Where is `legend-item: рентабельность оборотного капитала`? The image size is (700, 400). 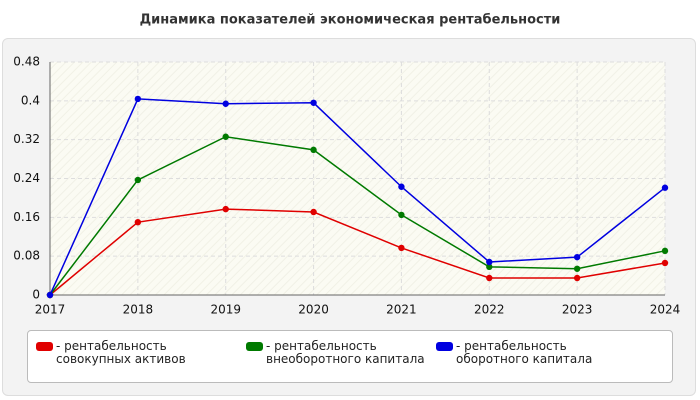
legend-item: рентабельность оборотного капитала is located at coordinates (536, 356).